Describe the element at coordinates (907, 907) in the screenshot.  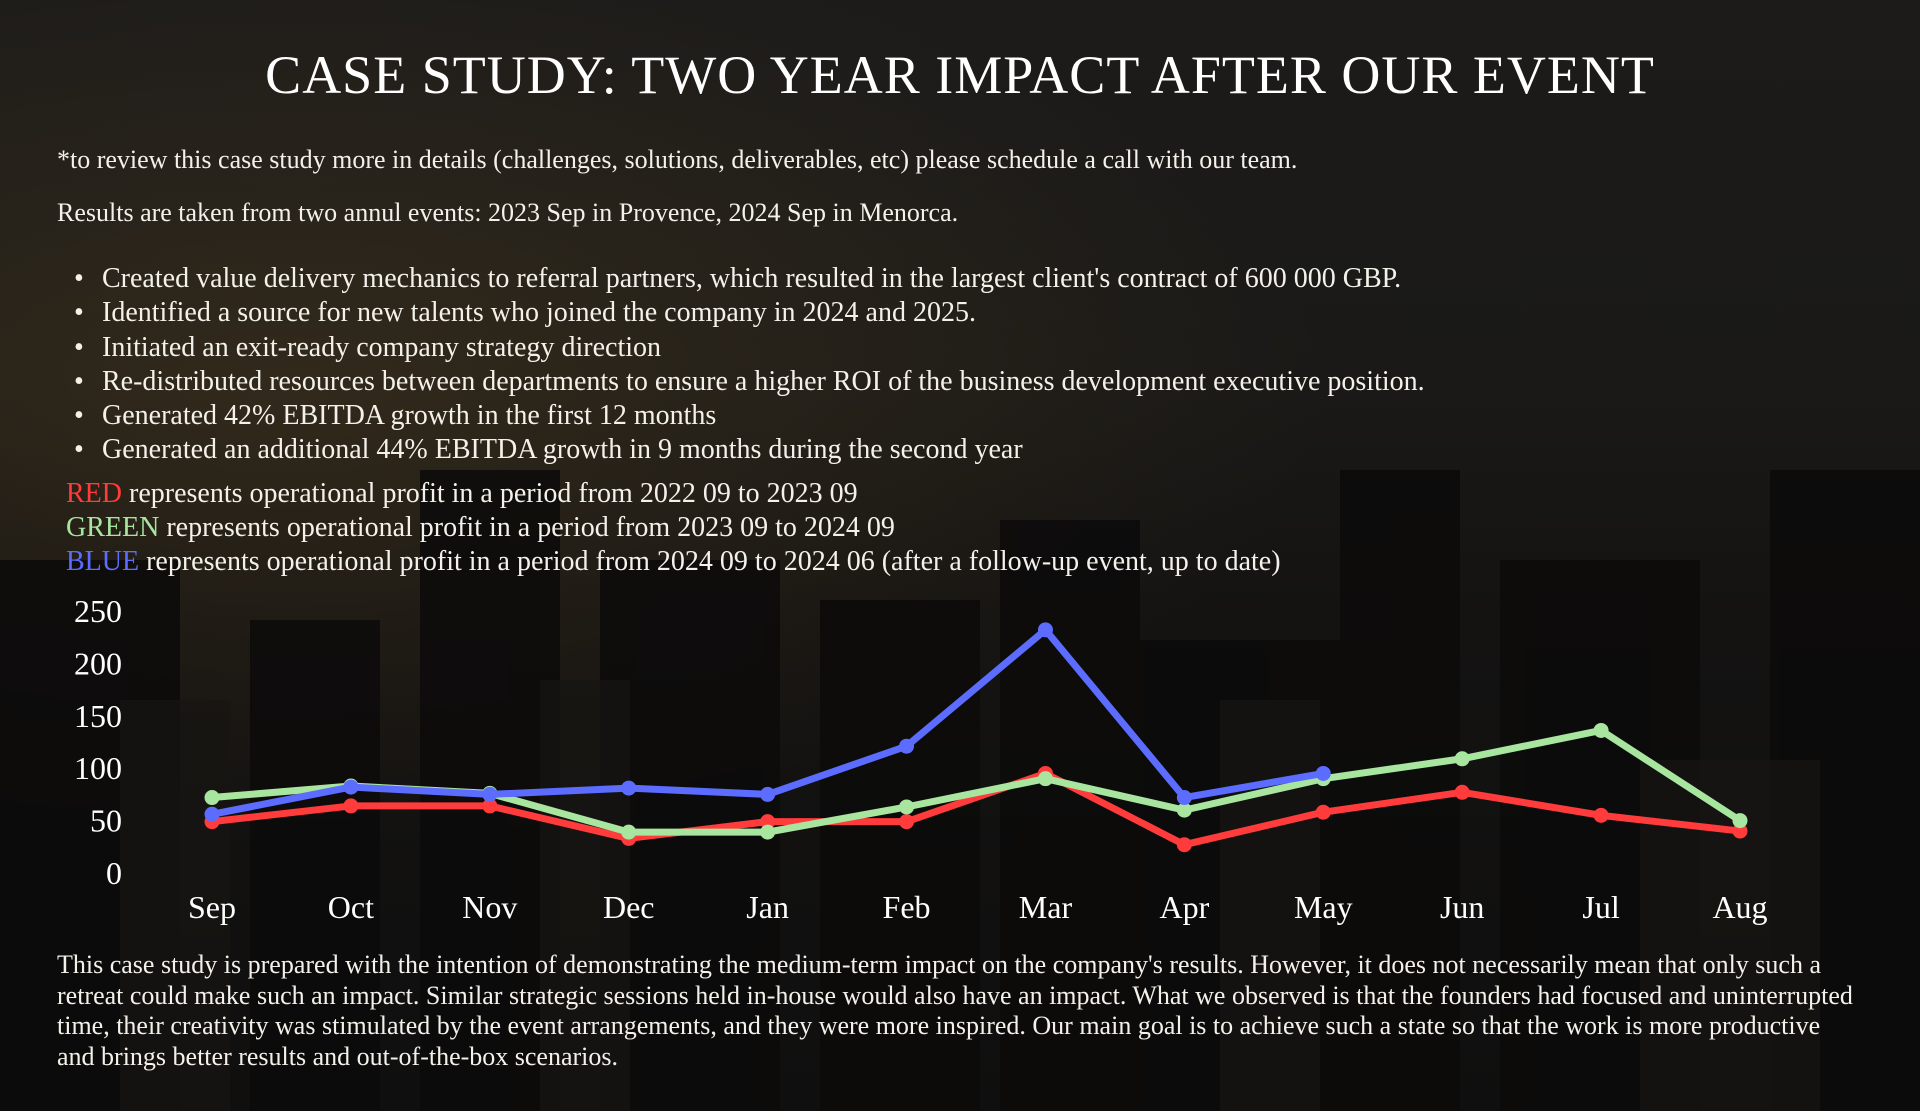
I see `x-tick-label: Feb` at that location.